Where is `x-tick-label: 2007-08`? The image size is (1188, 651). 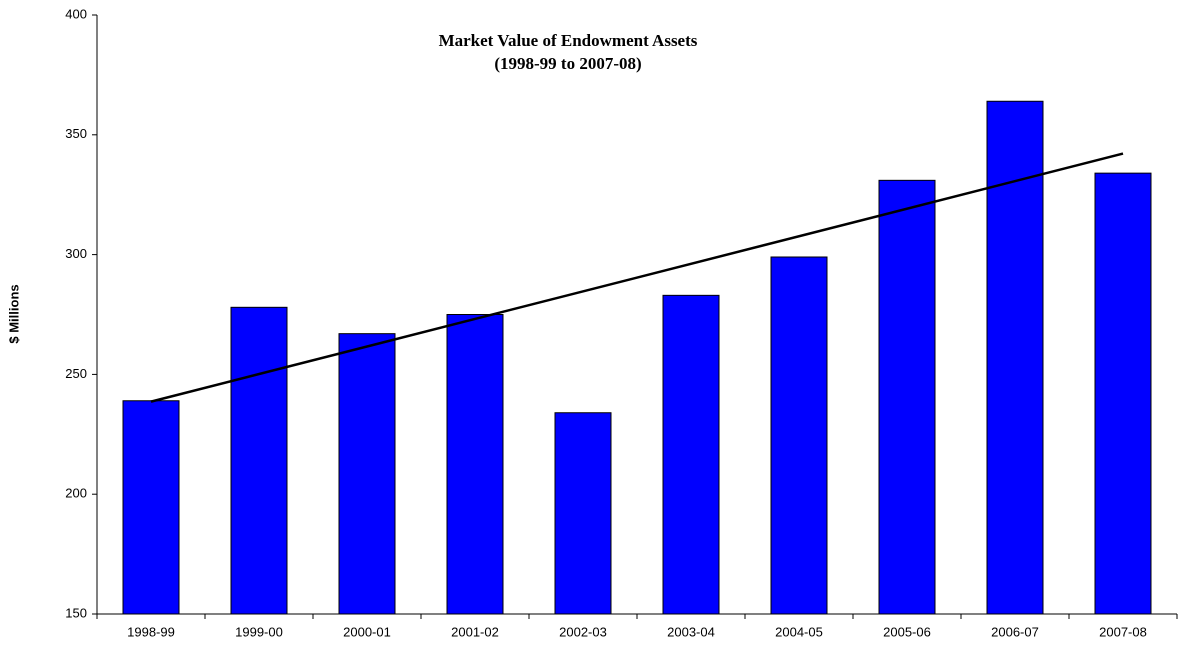
x-tick-label: 2007-08 is located at coordinates (1123, 631).